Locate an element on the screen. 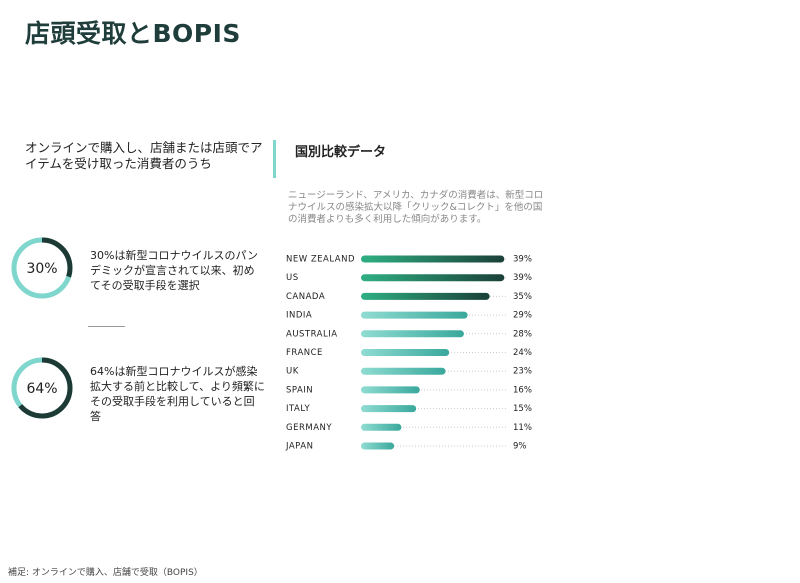 The image size is (800, 583). donut-label: 30% is located at coordinates (41, 269).